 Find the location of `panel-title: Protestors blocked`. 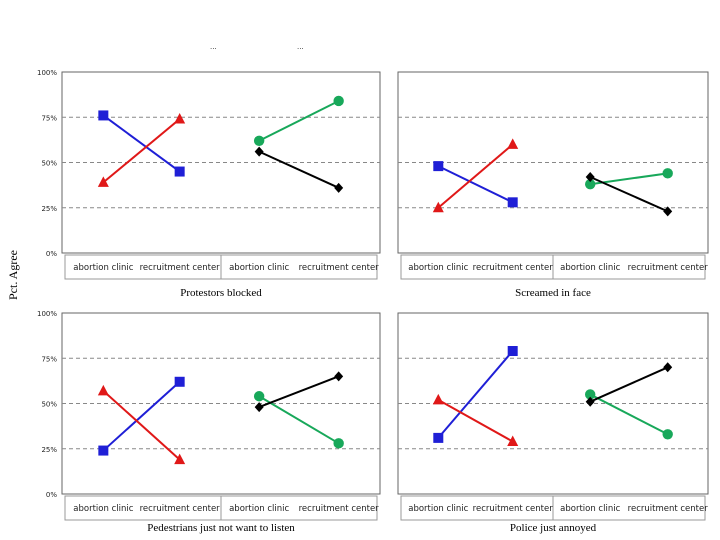

panel-title: Protestors blocked is located at coordinates (221, 293).